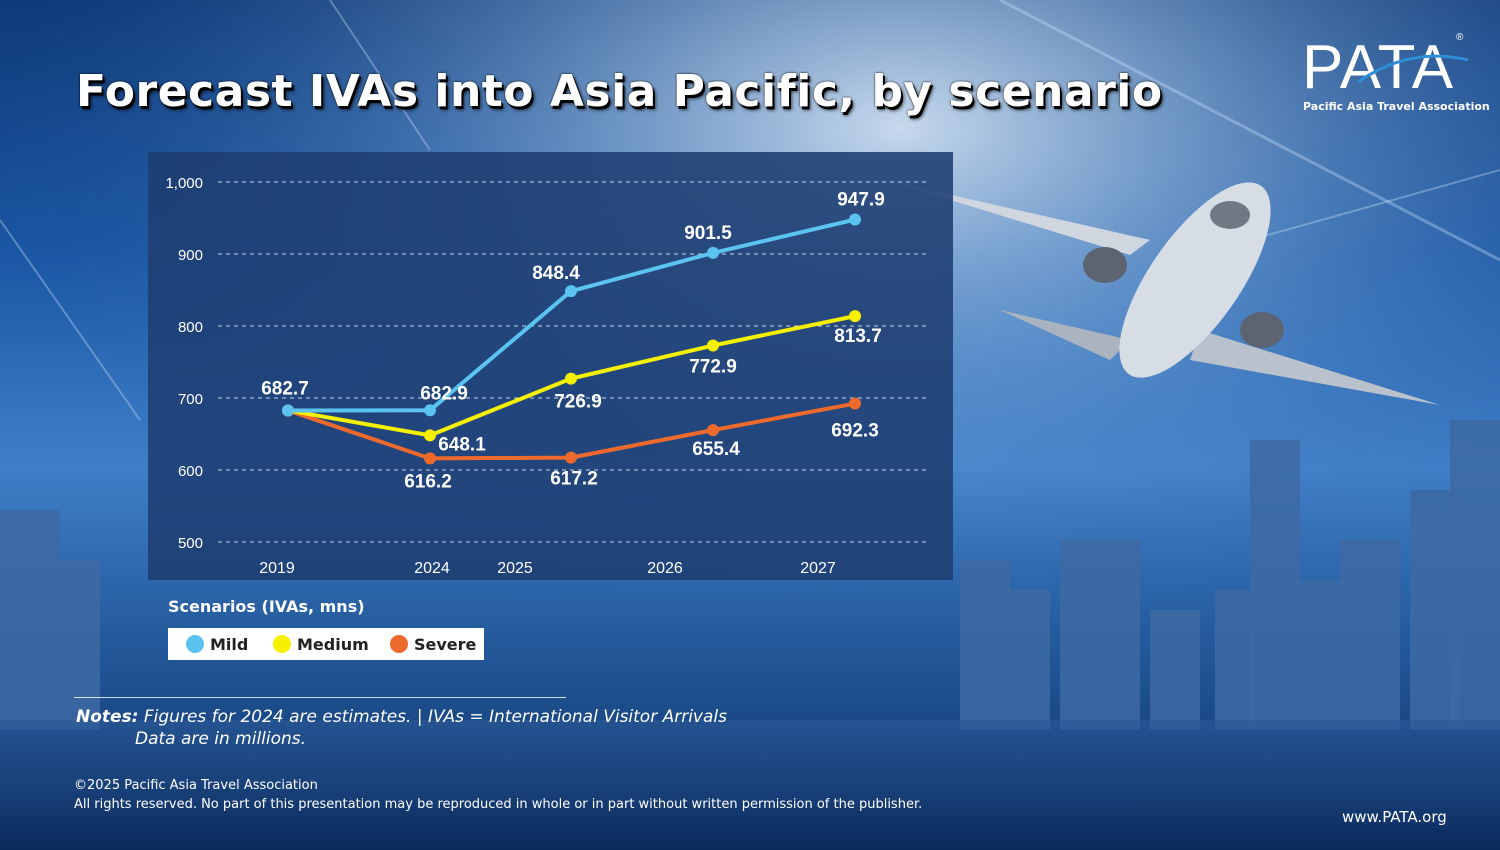 The image size is (1500, 850). I want to click on data-label-severe: 616.2, so click(428, 481).